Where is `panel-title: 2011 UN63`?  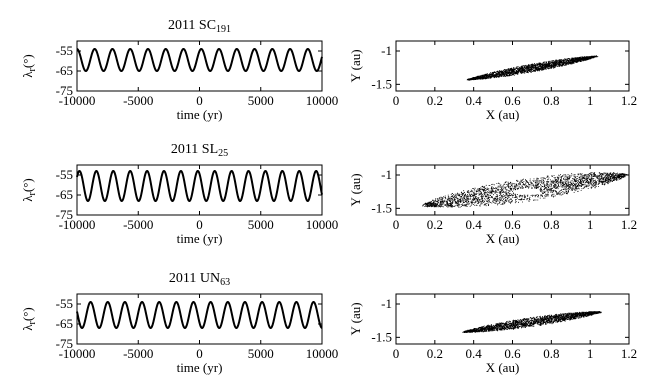
panel-title: 2011 UN63 is located at coordinates (199, 279).